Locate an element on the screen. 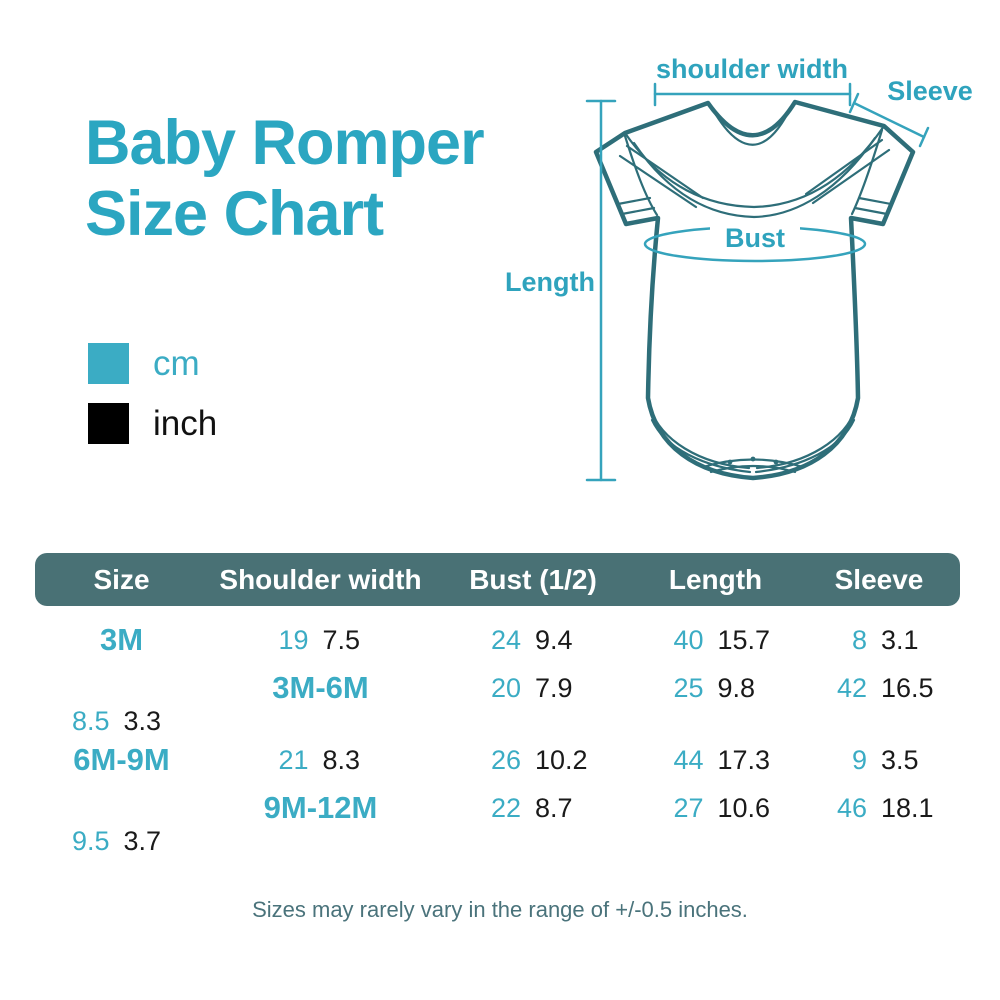 The image size is (1000, 1000). table-row: 3M 19 7.5 24 9.4 40 15.7 8 3.1 is located at coordinates (497, 640).